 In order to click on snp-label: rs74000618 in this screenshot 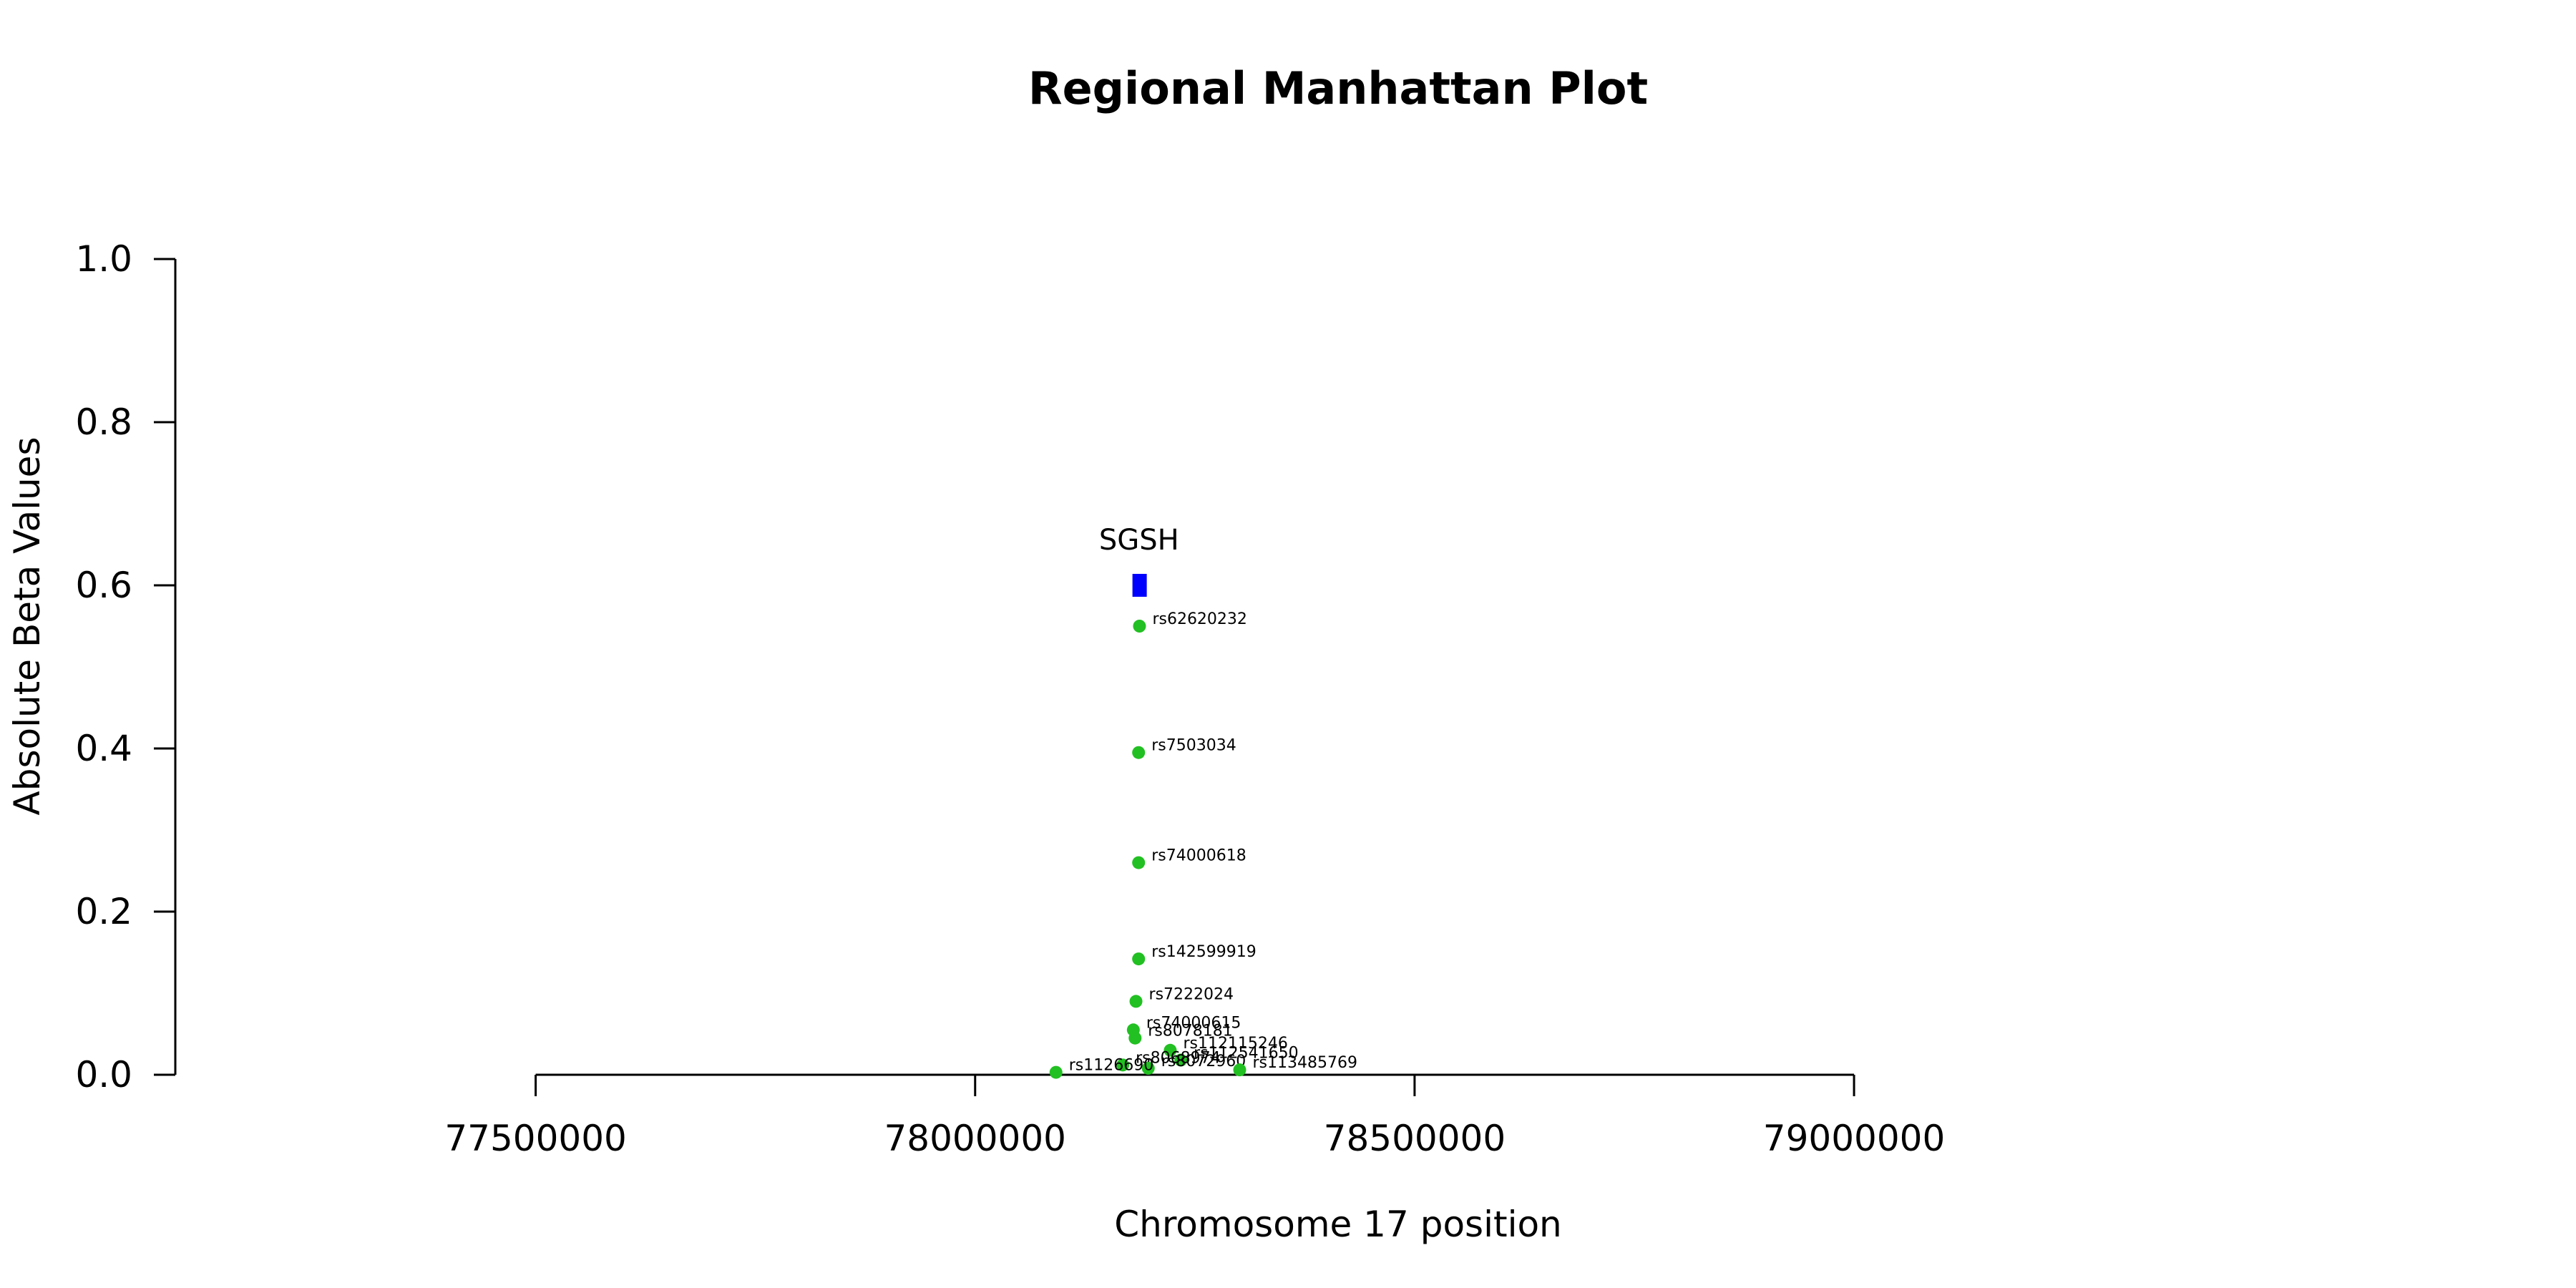, I will do `click(1198, 856)`.